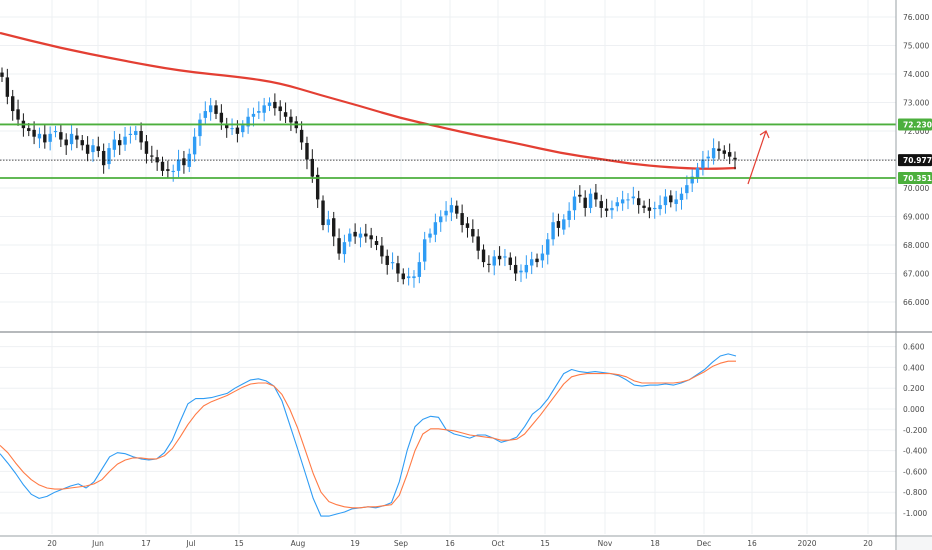 Image resolution: width=932 pixels, height=550 pixels. Describe the element at coordinates (914, 347) in the screenshot. I see `oscillator-tick-label: 0.600` at that location.